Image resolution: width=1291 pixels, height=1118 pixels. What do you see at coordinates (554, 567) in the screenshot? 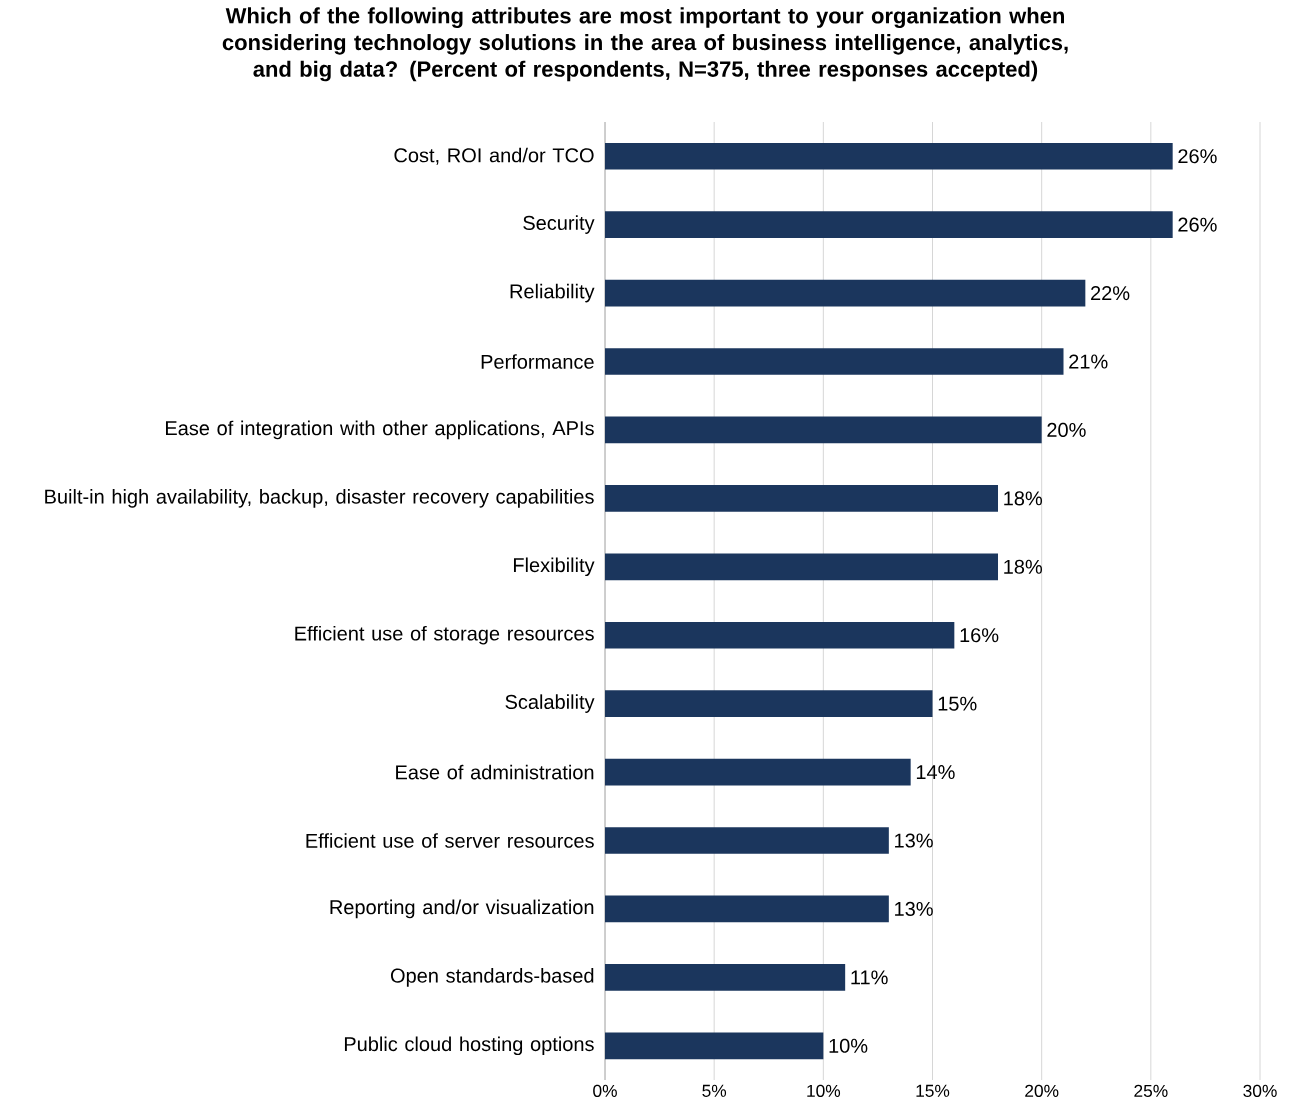
I see `y-tick-label: Flexibility` at bounding box center [554, 567].